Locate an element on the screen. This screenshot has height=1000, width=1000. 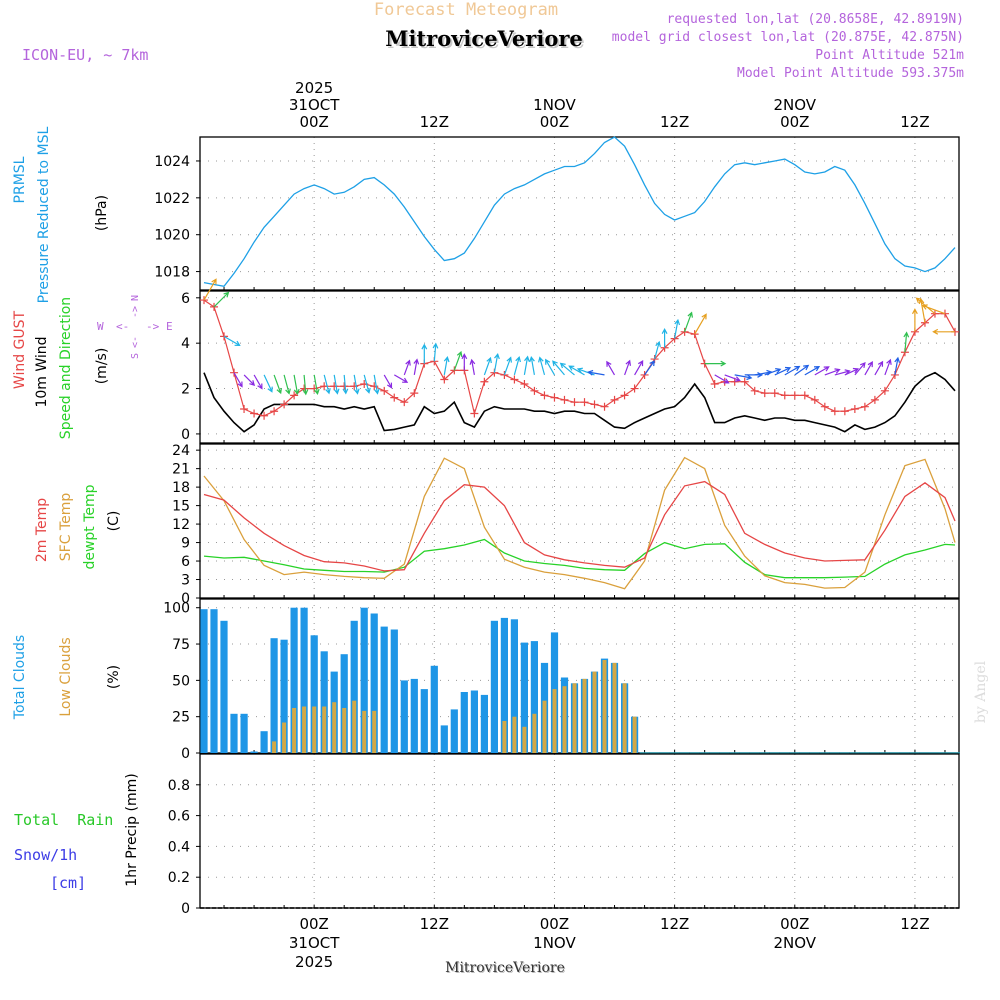
bottom-time-label: 1NOV is located at coordinates (554, 943).